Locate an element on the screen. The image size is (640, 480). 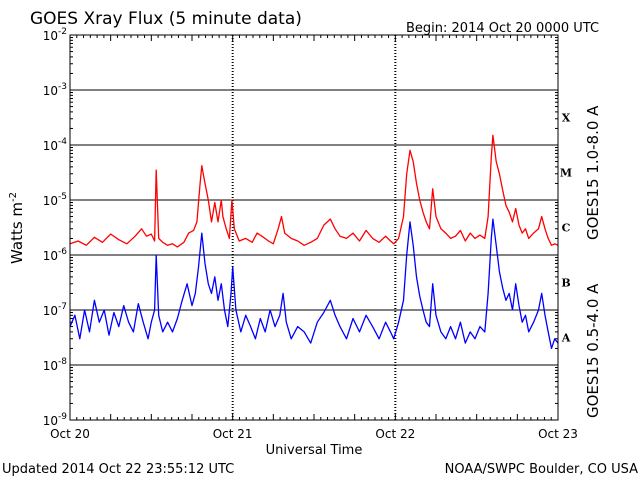
y-axis-label: Watts m-2 is located at coordinates (17, 228).